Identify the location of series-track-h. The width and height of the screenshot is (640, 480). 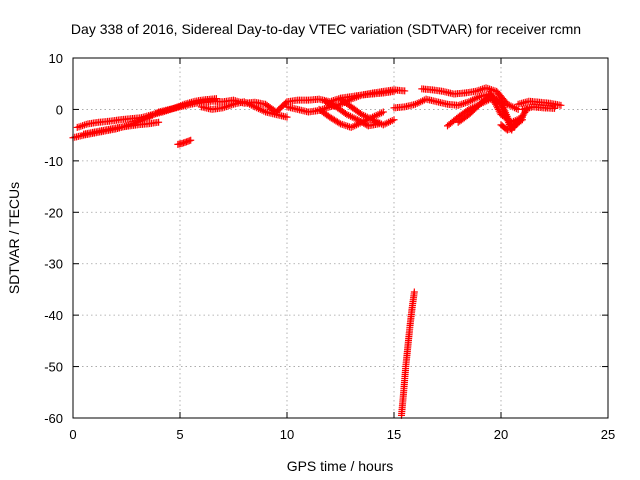
(367, 112).